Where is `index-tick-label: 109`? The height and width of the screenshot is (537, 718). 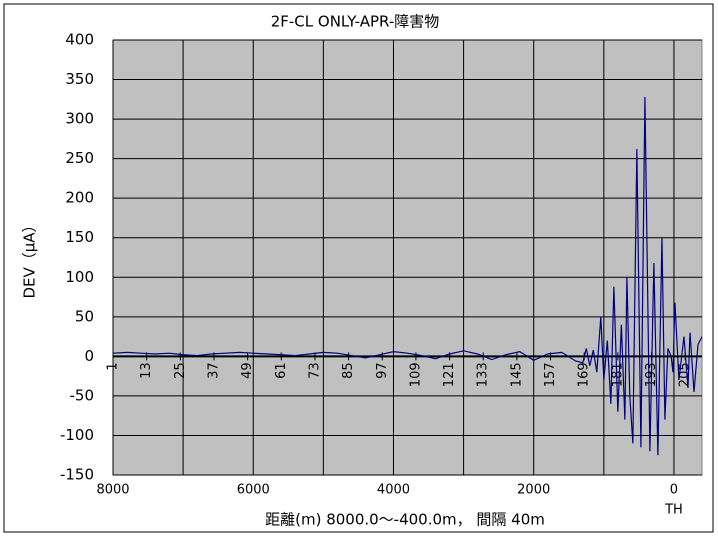
index-tick-label: 109 is located at coordinates (415, 374).